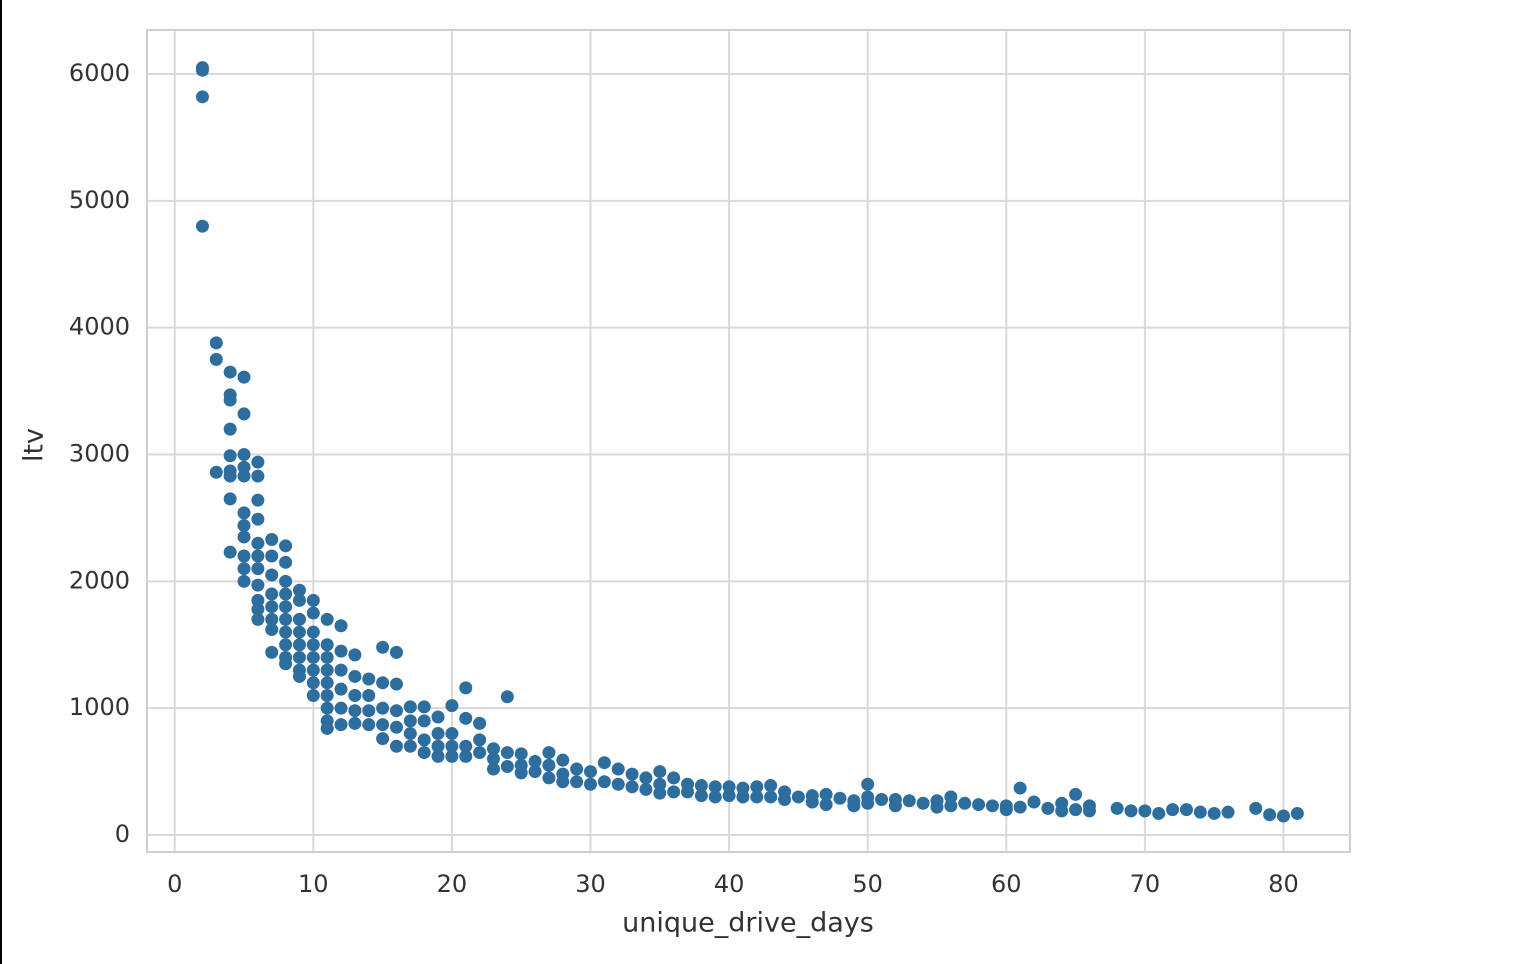 The height and width of the screenshot is (964, 1514). Describe the element at coordinates (1006, 884) in the screenshot. I see `x-tick-label: 60` at that location.